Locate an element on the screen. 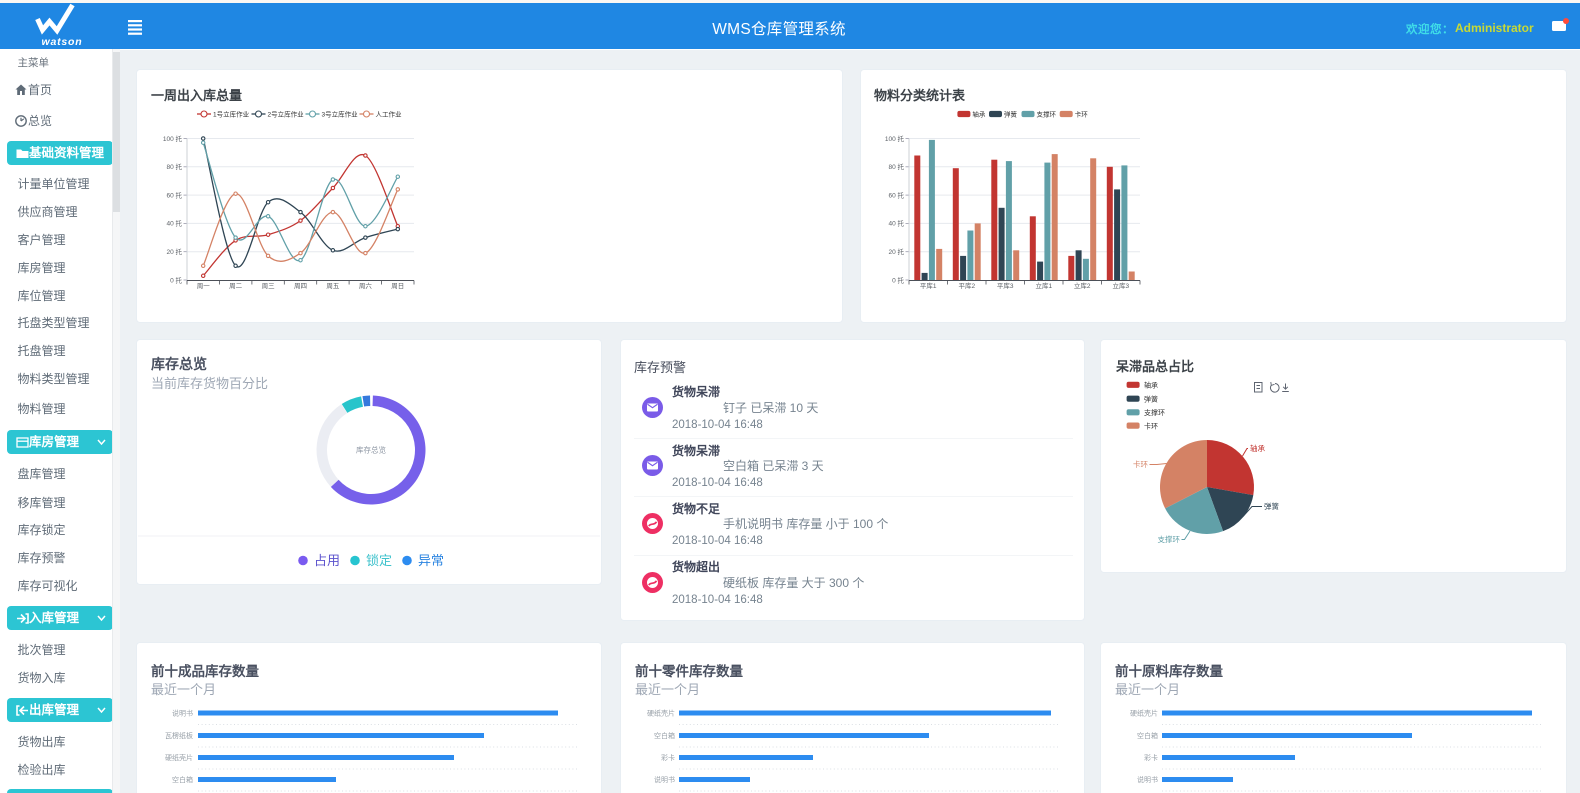 This screenshot has height=793, width=1580. svg-text: 周三 is located at coordinates (269, 286).